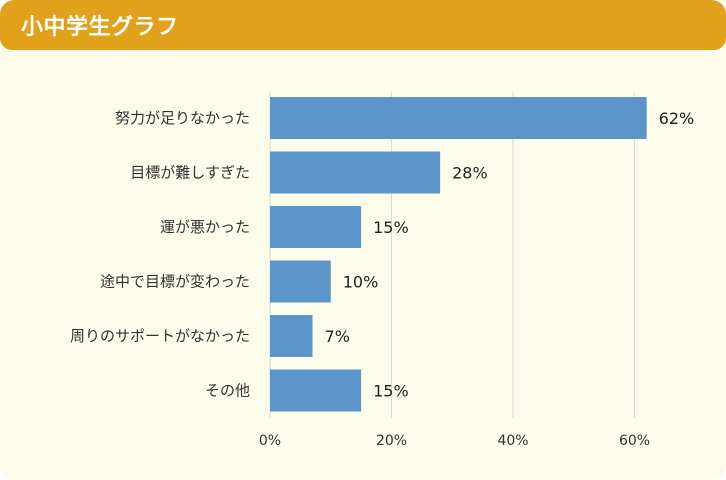 This screenshot has width=726, height=480. I want to click on x-tick-label: 40%, so click(512, 441).